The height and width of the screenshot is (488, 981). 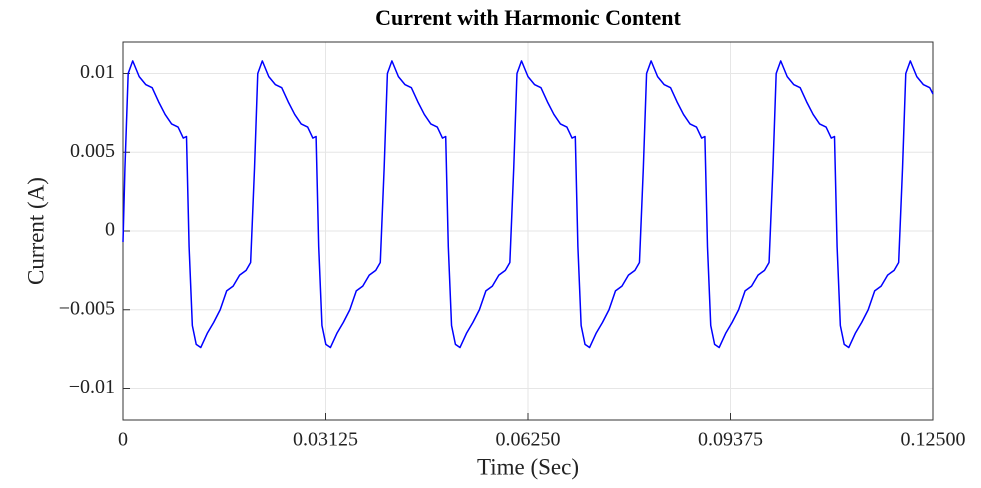 What do you see at coordinates (123, 440) in the screenshot?
I see `x-tick-label: 0` at bounding box center [123, 440].